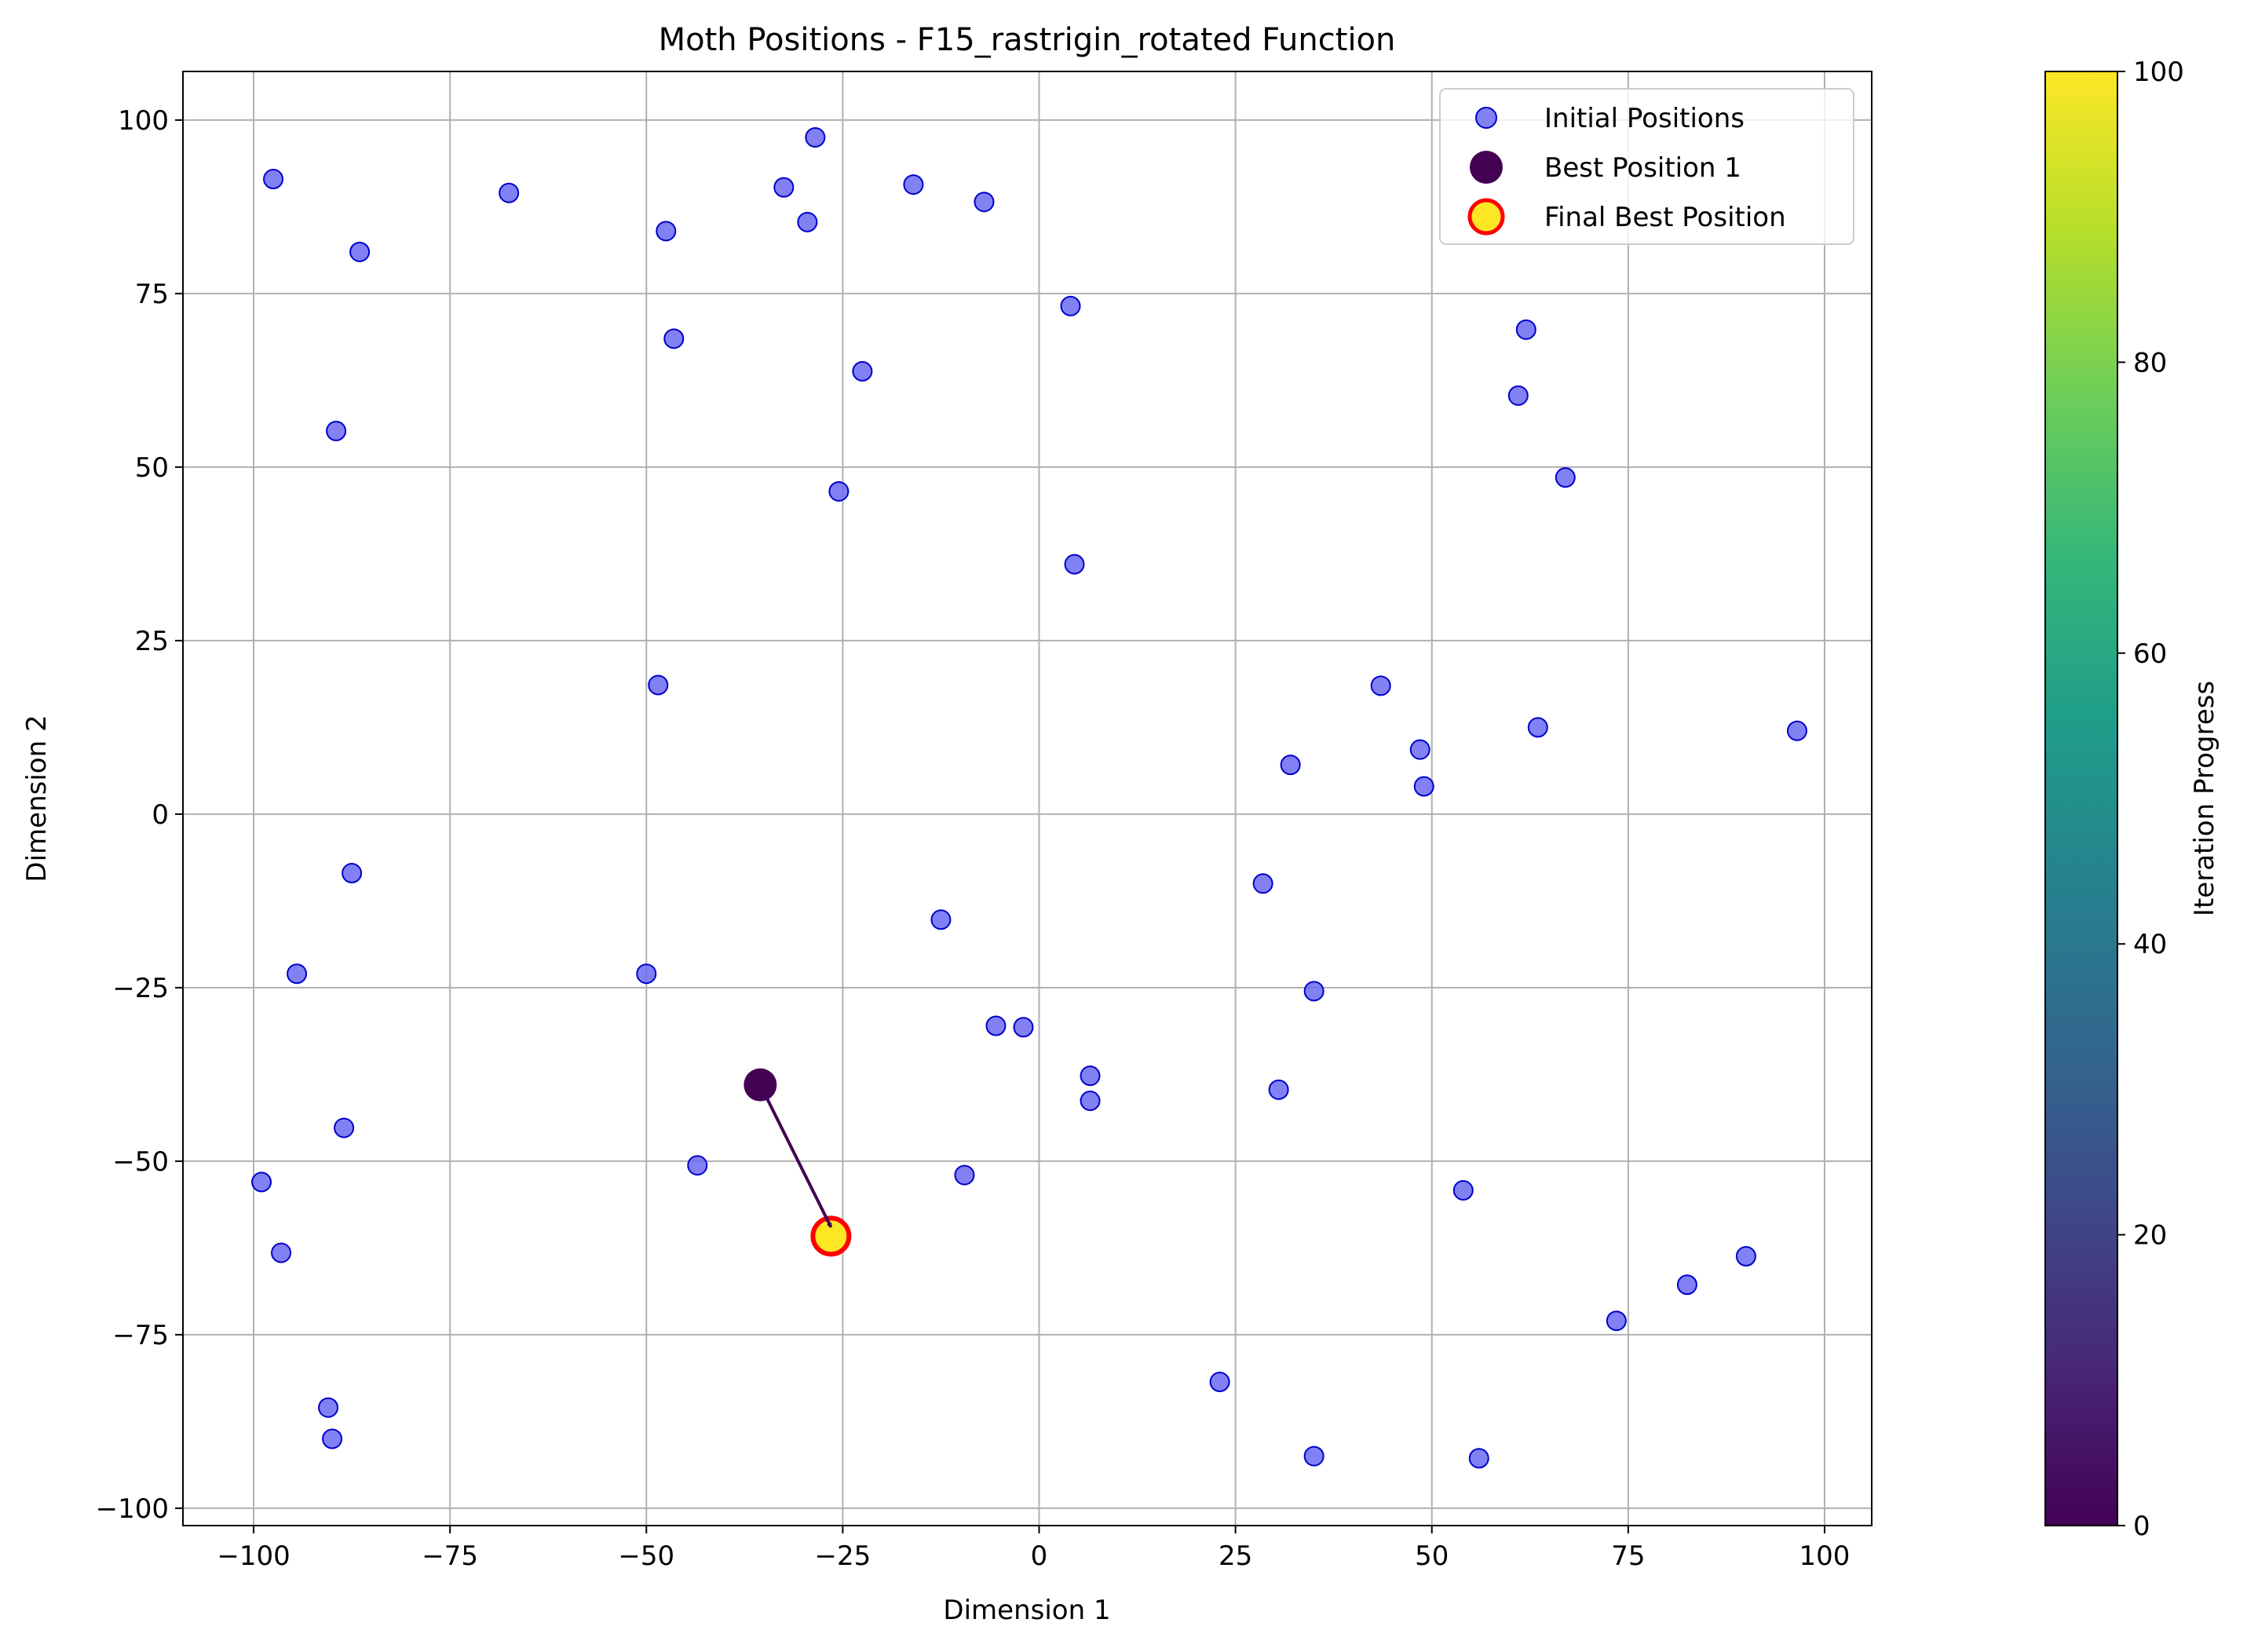  What do you see at coordinates (1039, 1556) in the screenshot?
I see `x-tick-label: 0` at bounding box center [1039, 1556].